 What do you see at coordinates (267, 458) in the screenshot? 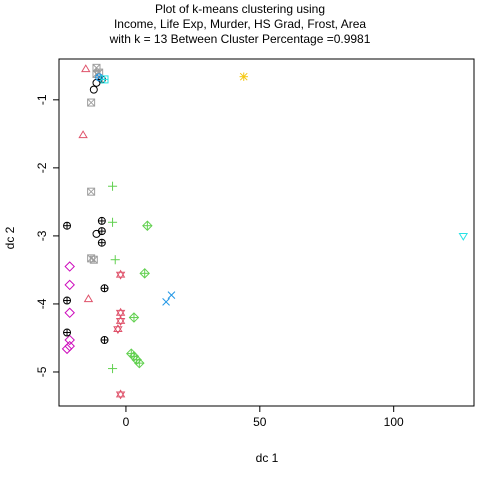
I see `x-axis-label: dc 1` at bounding box center [267, 458].